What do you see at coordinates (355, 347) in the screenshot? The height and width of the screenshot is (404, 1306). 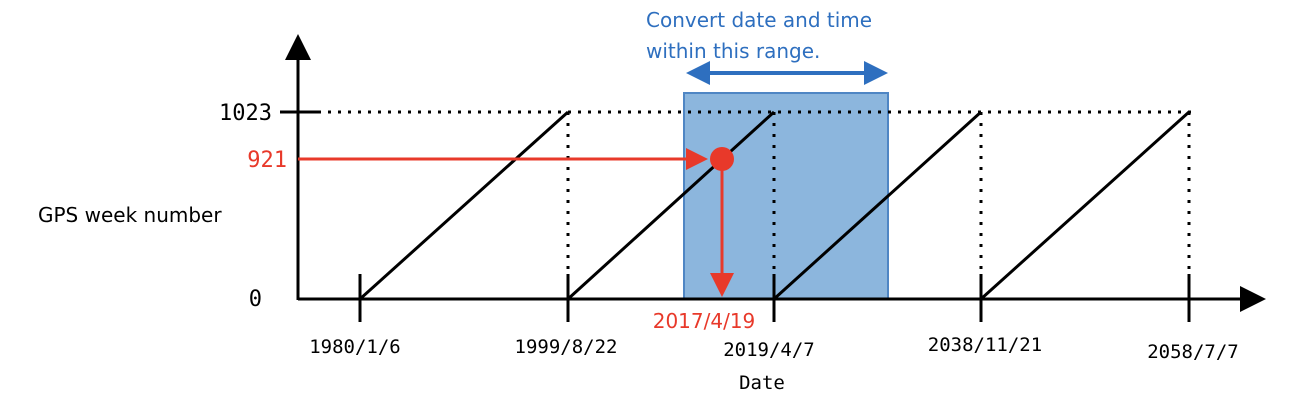 I see `rollover-date-label: 1980/1/6` at bounding box center [355, 347].